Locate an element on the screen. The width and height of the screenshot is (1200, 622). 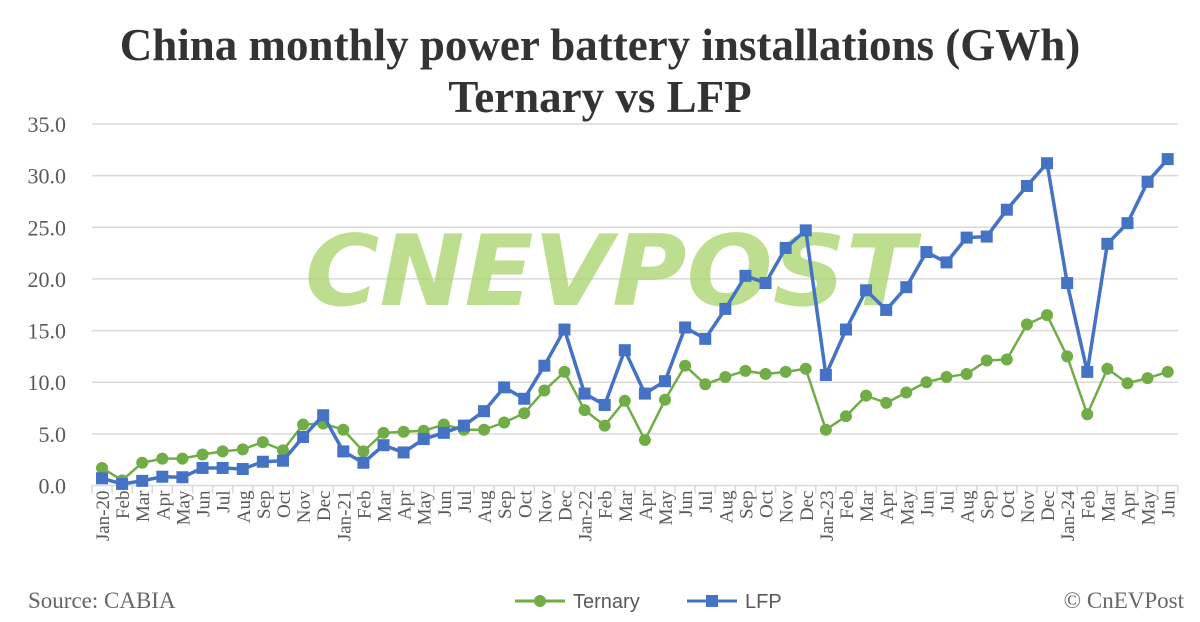
x-tick-label: Oct is located at coordinates (525, 504).